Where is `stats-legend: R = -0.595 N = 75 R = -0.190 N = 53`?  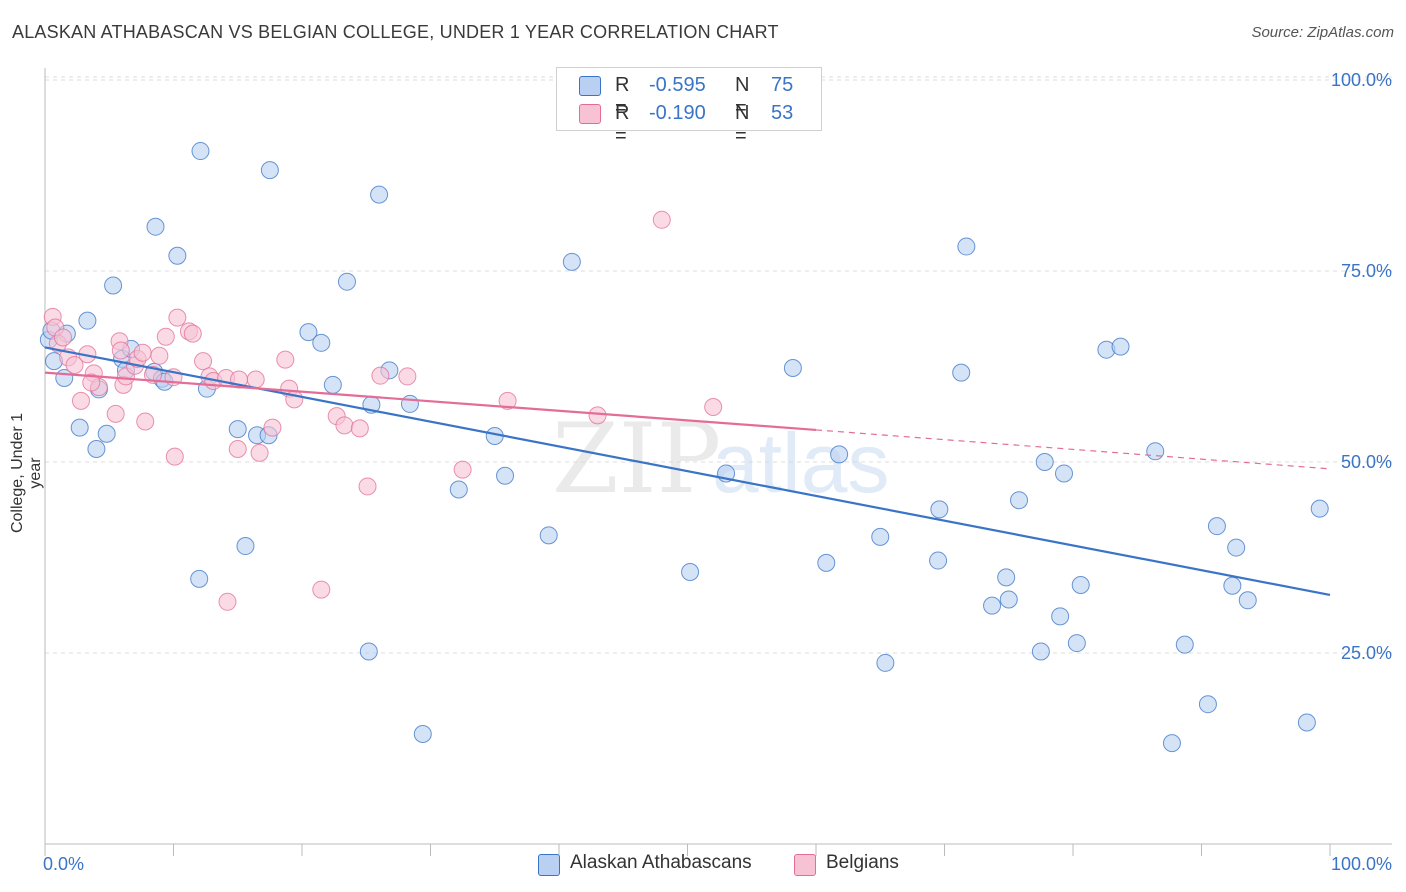 stats-legend: R = -0.595 N = 75 R = -0.190 N = 53 is located at coordinates (689, 107).